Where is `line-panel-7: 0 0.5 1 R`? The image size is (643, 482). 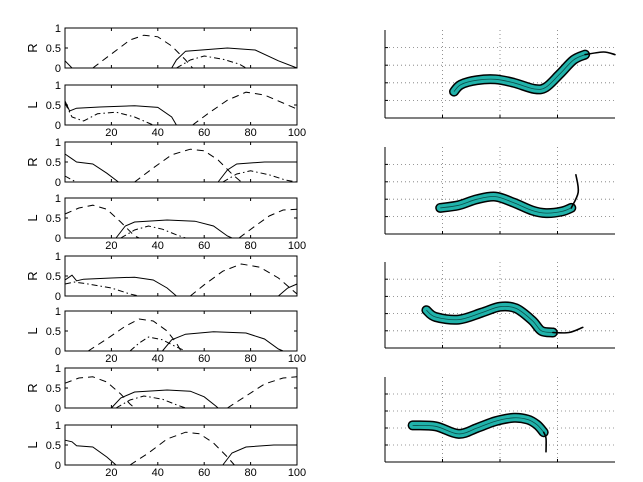
line-panel-7: 0 0.5 1 R is located at coordinates (161, 389).